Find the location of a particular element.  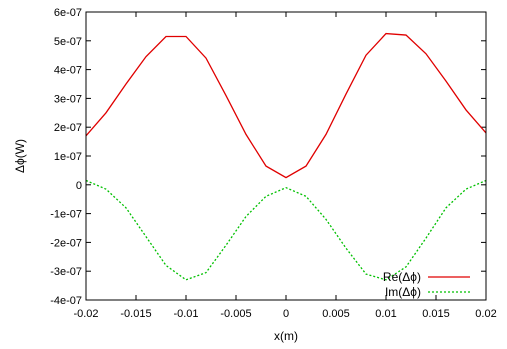

x-tick-label: -0.005 is located at coordinates (235, 314).